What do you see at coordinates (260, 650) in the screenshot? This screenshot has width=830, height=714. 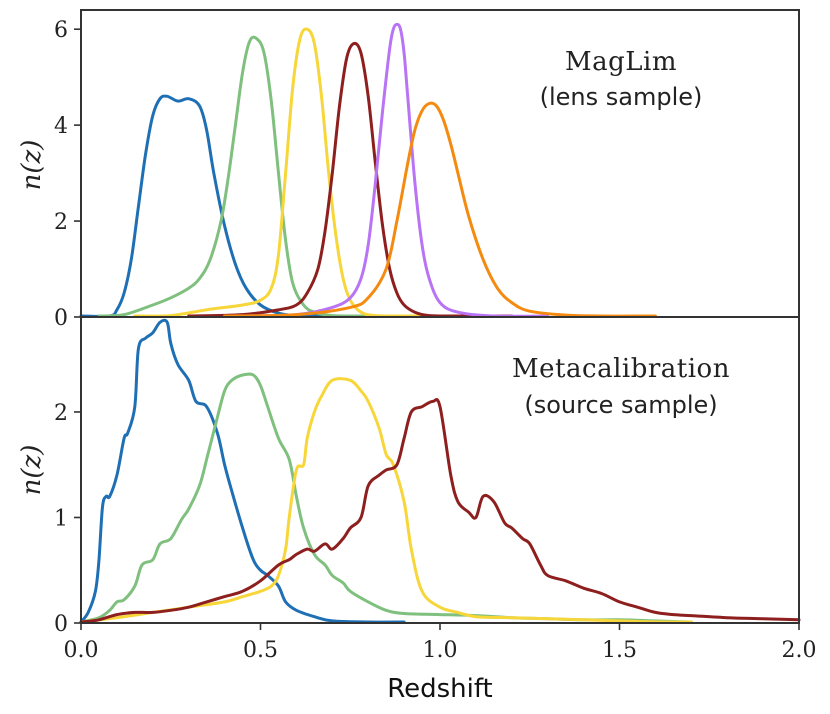 I see `xtick-label: 0.5` at bounding box center [260, 650].